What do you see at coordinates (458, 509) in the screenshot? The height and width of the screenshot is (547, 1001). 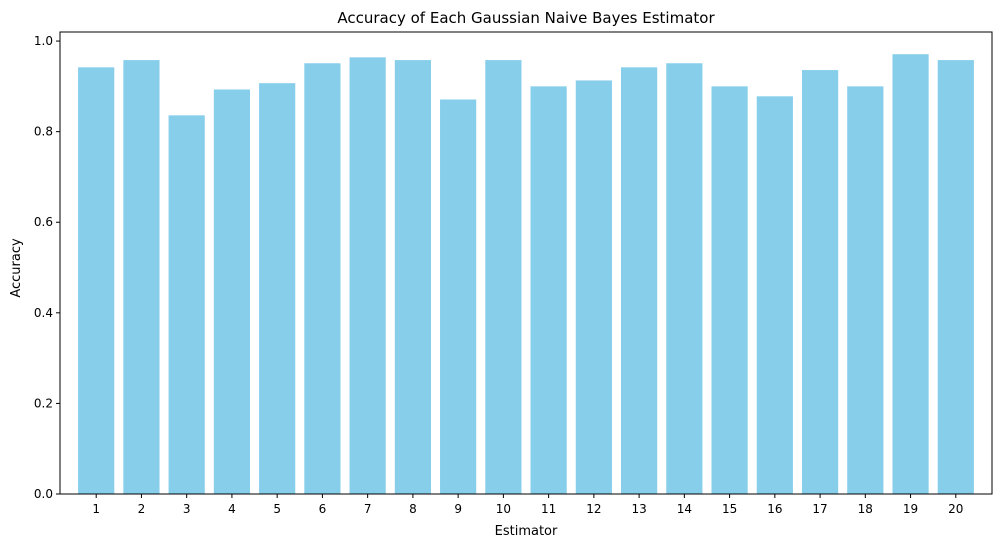 I see `x-tick-label: 9` at bounding box center [458, 509].